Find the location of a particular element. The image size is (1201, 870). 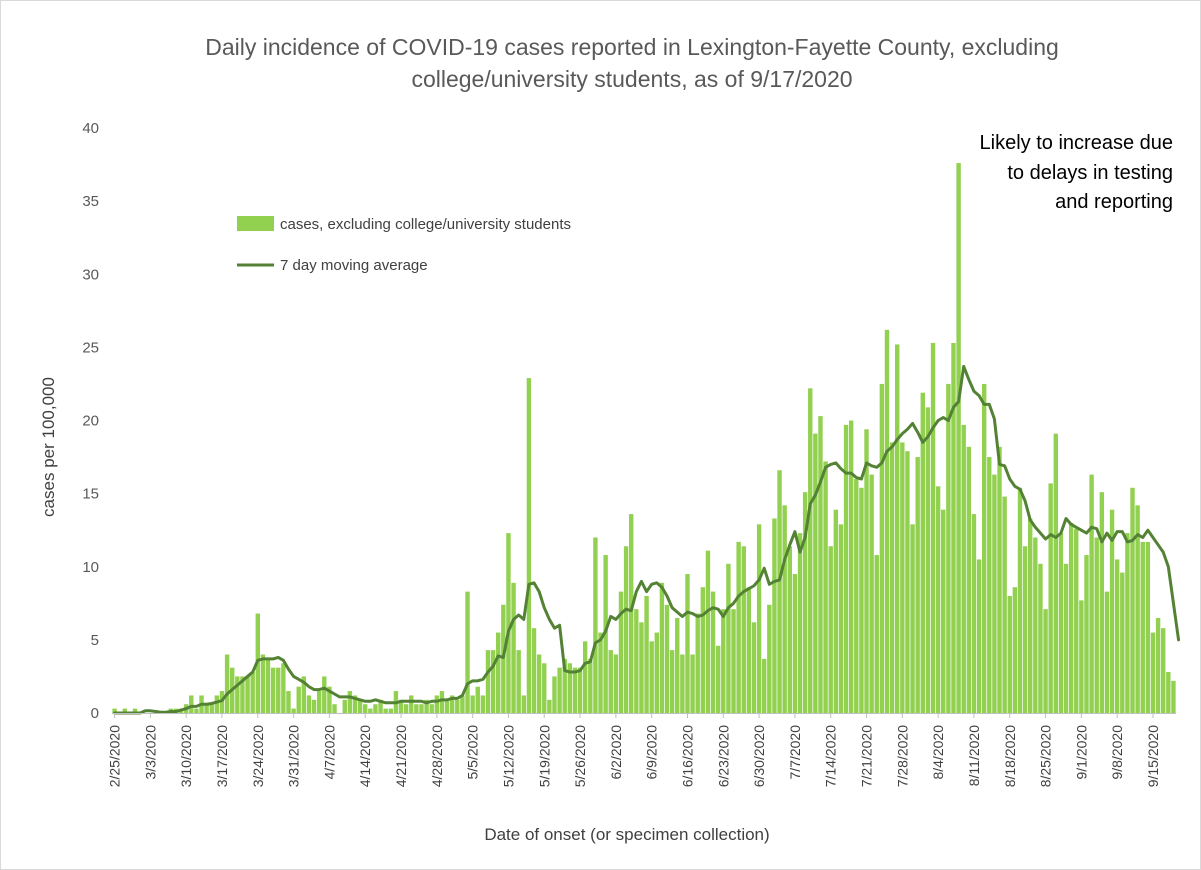

x-tick-label: 9/1/2020 is located at coordinates (1081, 752).